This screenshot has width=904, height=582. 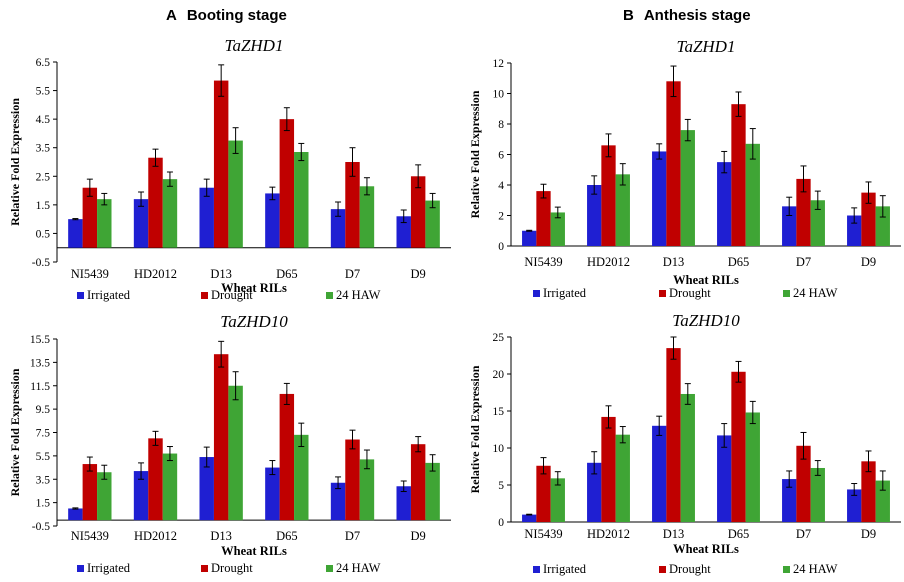 I want to click on chart1-category-label: NI5439, so click(x=90, y=274).